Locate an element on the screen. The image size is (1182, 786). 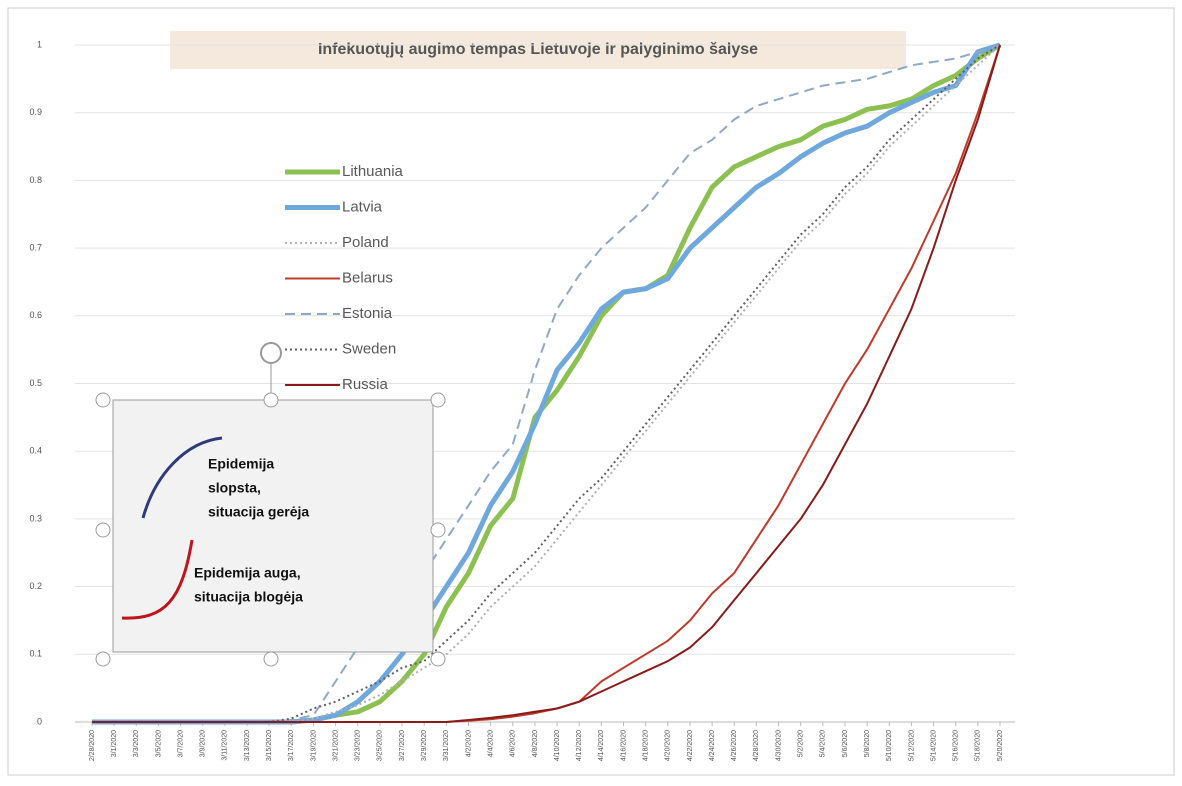
legend-label: Estonia is located at coordinates (367, 313).